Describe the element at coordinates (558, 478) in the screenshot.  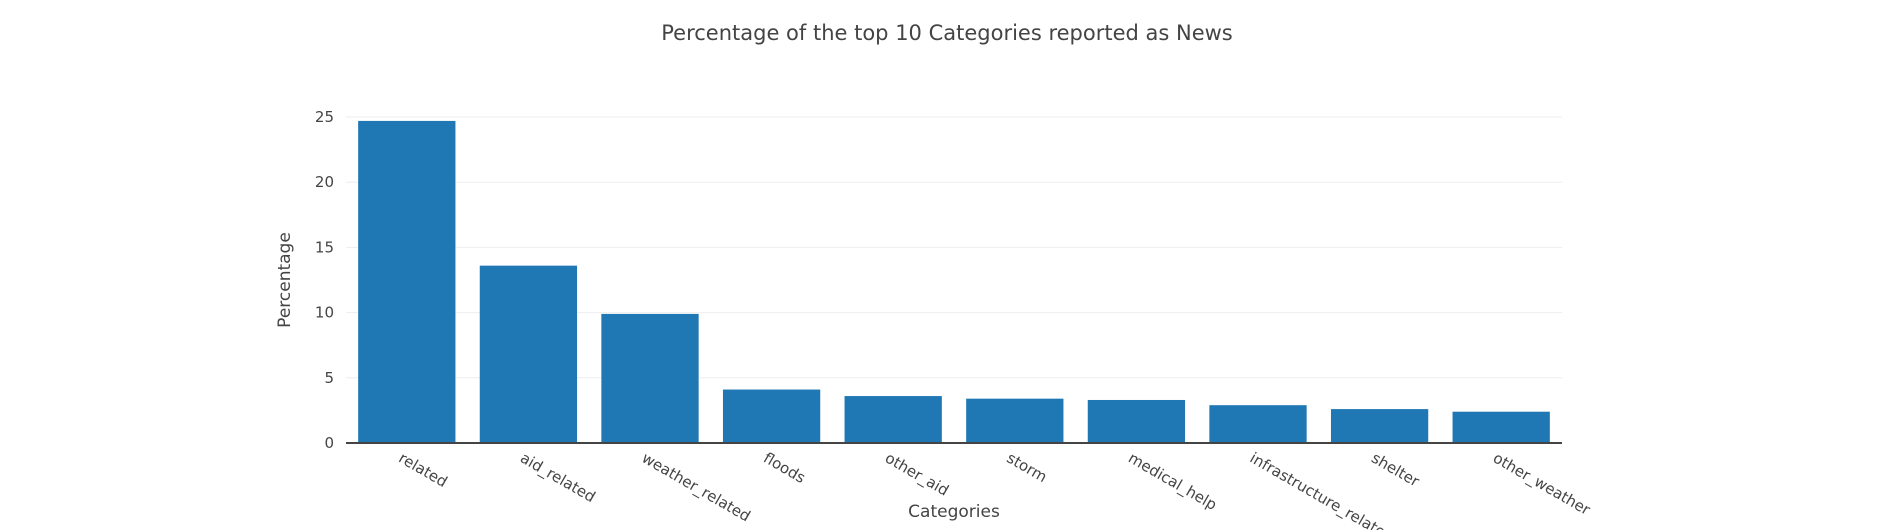
I see `x-tick-label: aid_related` at that location.